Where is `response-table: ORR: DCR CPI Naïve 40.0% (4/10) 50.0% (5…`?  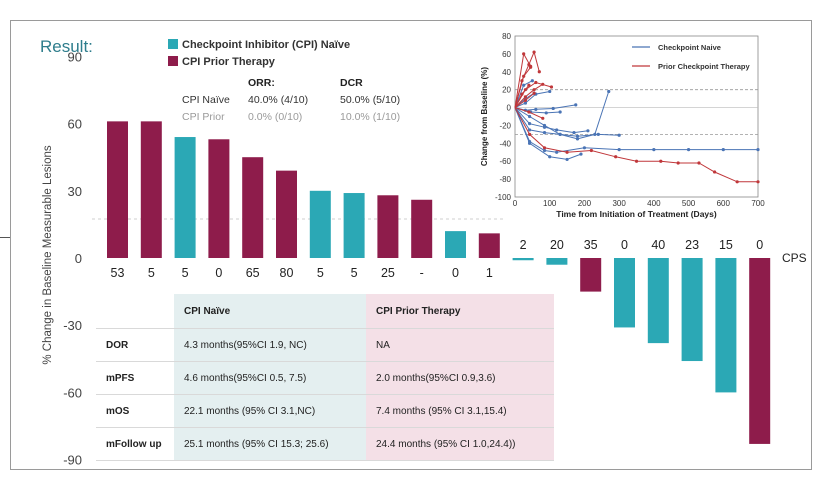
response-table: ORR: DCR CPI Naïve 40.0% (4/10) 50.0% (5… is located at coordinates (291, 99).